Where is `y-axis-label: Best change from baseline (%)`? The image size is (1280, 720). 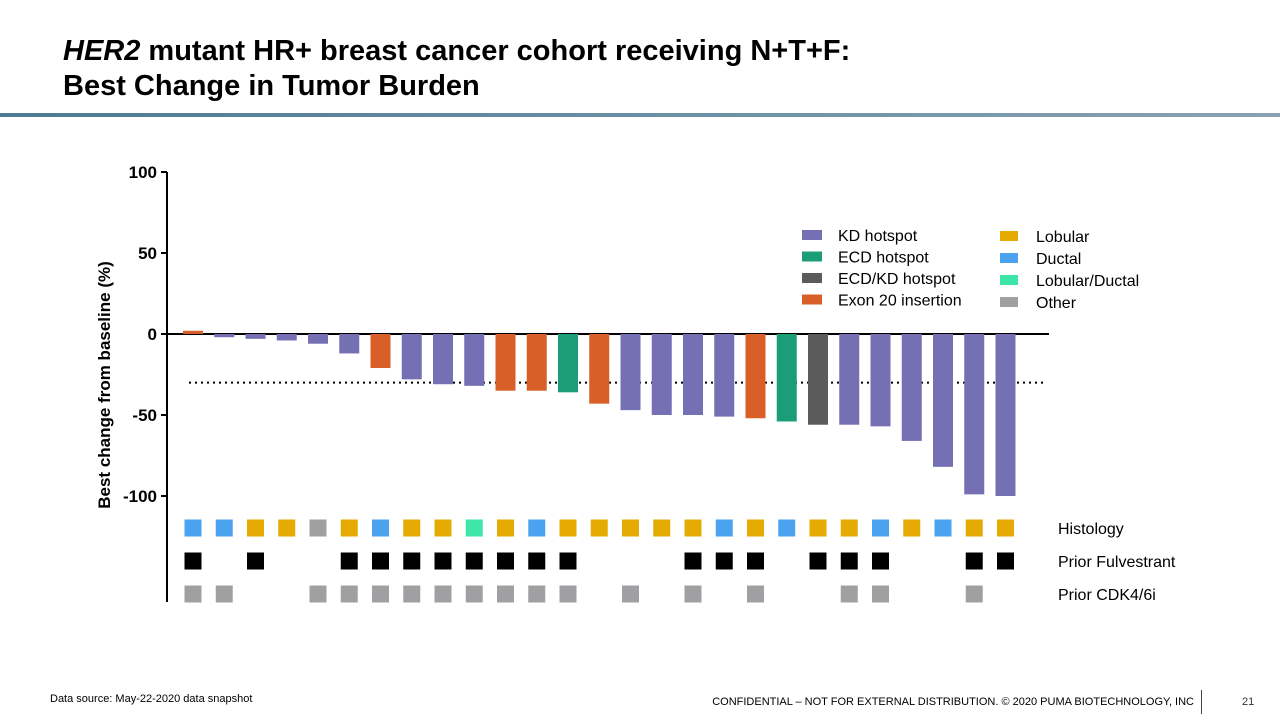 y-axis-label: Best change from baseline (%) is located at coordinates (104, 385).